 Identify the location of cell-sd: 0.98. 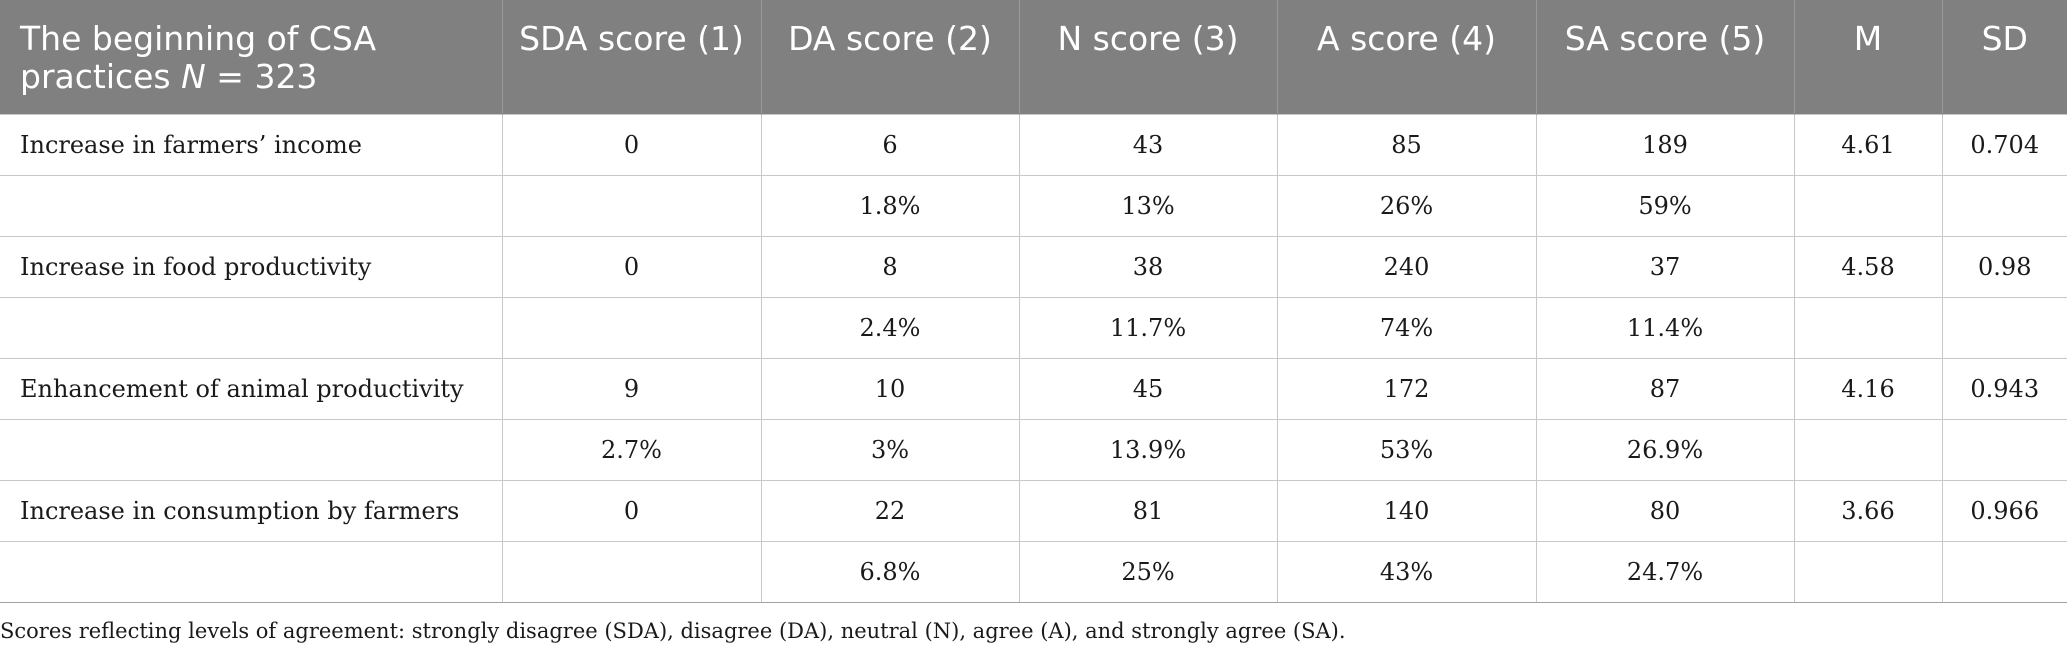
(2004, 266).